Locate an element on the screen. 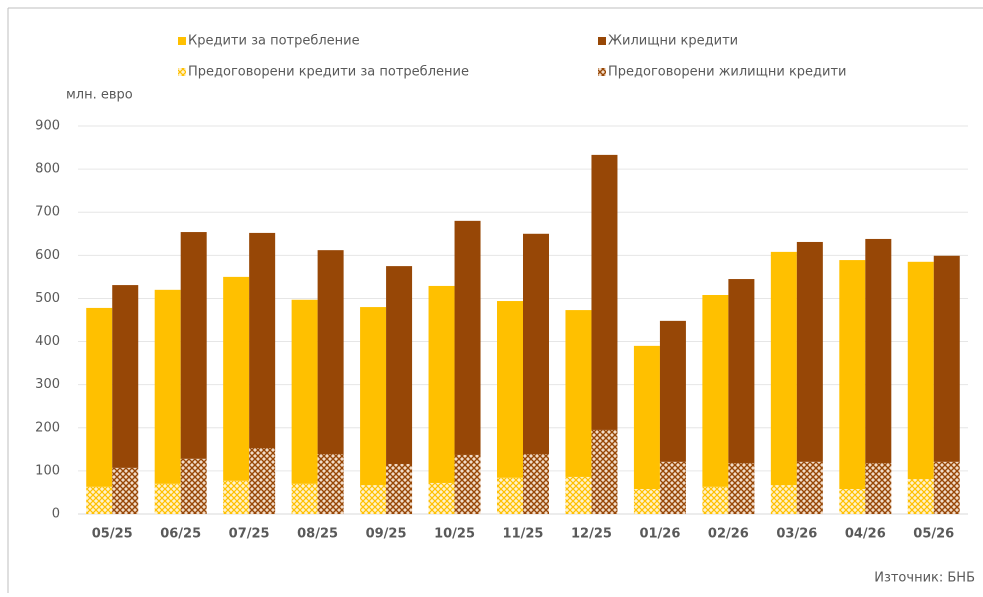 The height and width of the screenshot is (597, 983). legend-label: Жилищни кредити is located at coordinates (673, 41).